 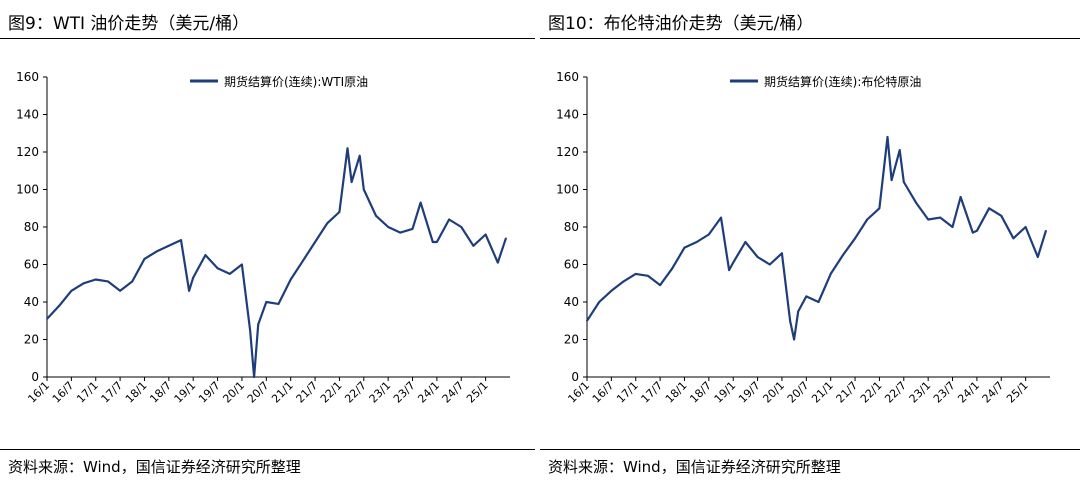 I want to click on source-rule, so click(x=267, y=449).